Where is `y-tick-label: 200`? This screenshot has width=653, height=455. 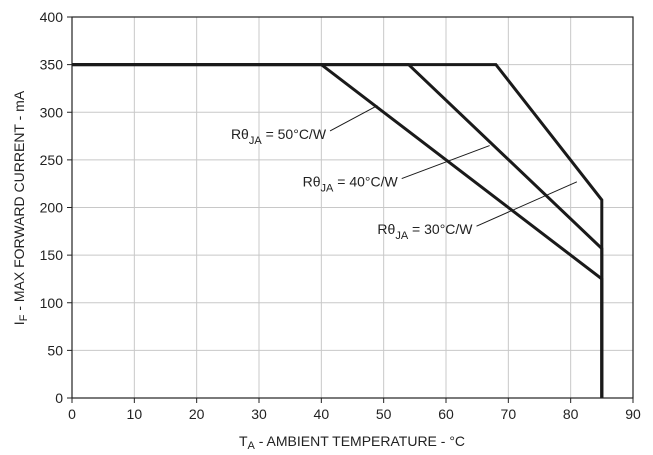
y-tick-label: 200 is located at coordinates (52, 208).